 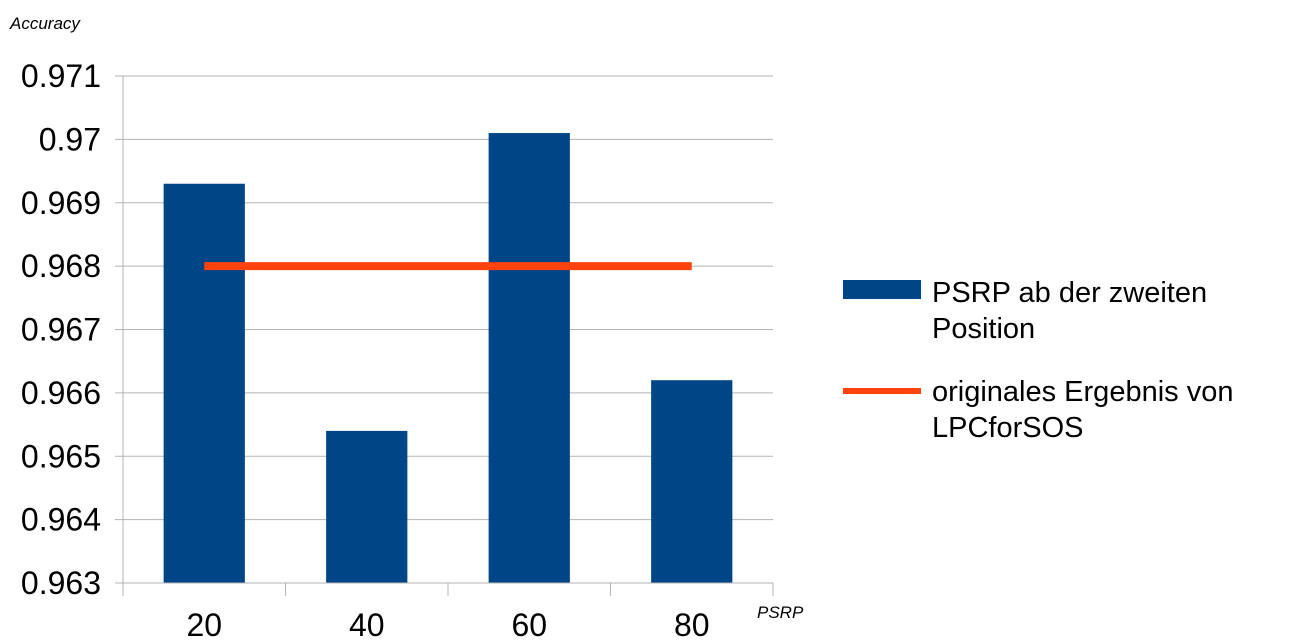 What do you see at coordinates (448, 589) in the screenshot?
I see `x-axis` at bounding box center [448, 589].